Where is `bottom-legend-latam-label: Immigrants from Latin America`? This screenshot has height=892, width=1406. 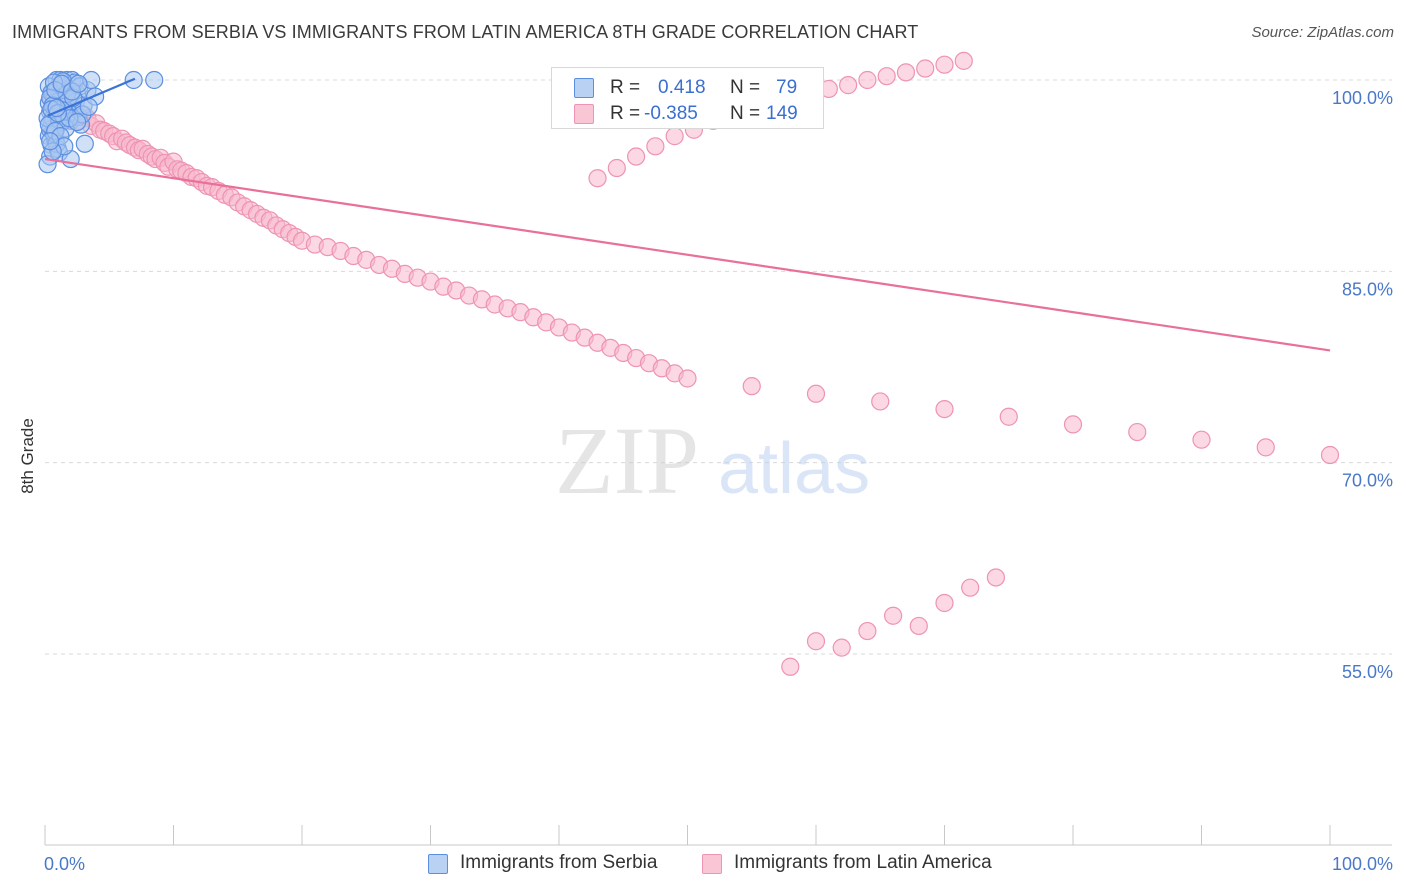 bottom-legend-latam-label: Immigrants from Latin America is located at coordinates (863, 862).